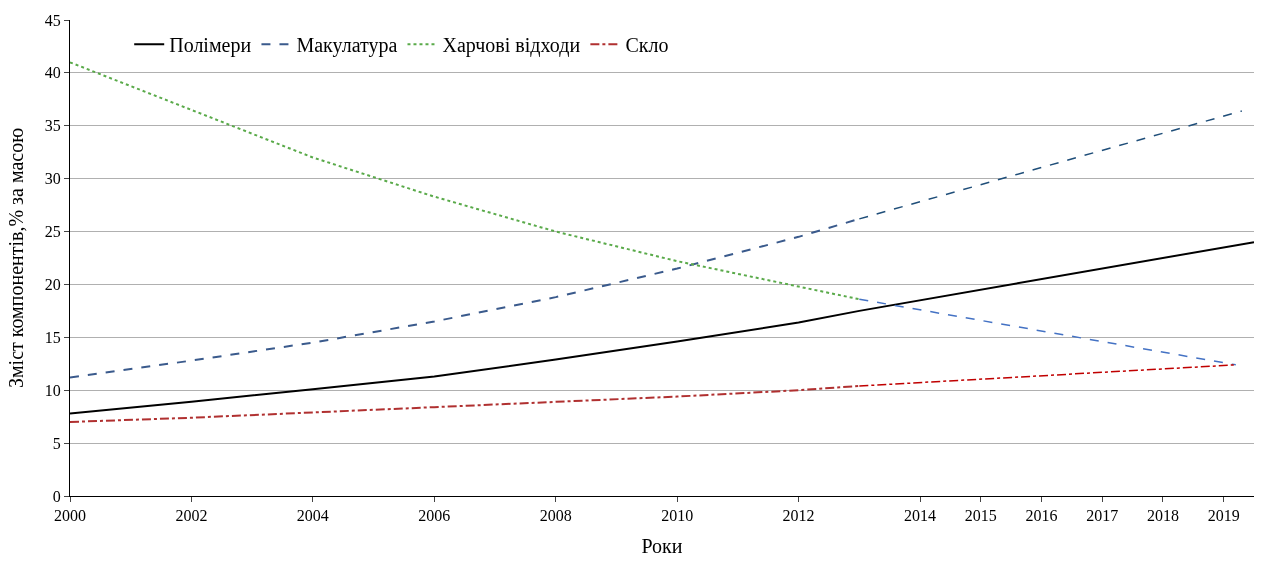 The height and width of the screenshot is (566, 1274). What do you see at coordinates (980, 516) in the screenshot?
I see `x-tick-label: 2015` at bounding box center [980, 516].